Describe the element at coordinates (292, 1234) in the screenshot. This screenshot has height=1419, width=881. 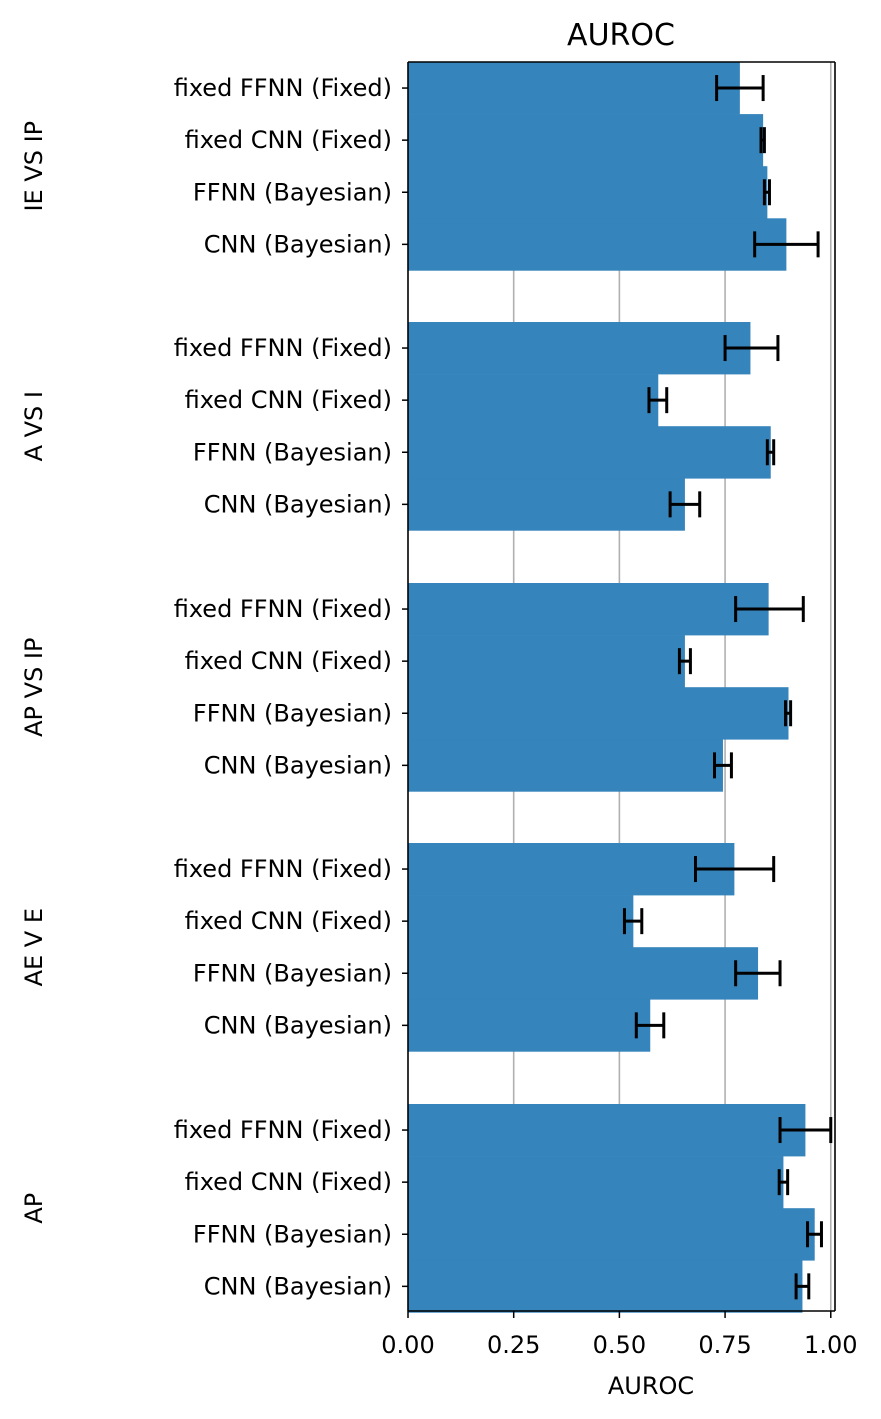
I see `ytick-label-4-2: FFNN (Bayesian)` at that location.